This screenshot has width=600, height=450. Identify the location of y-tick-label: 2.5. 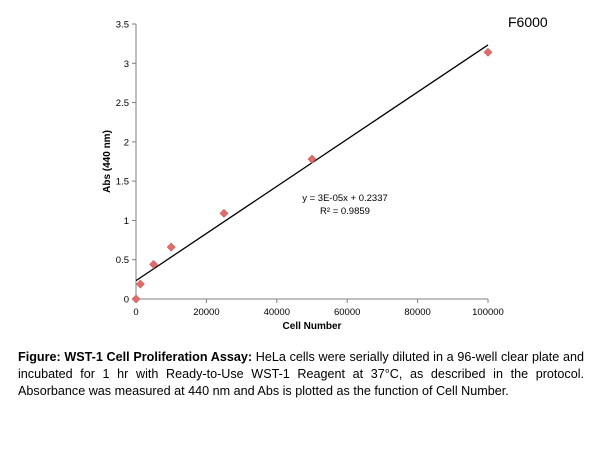
(122, 103).